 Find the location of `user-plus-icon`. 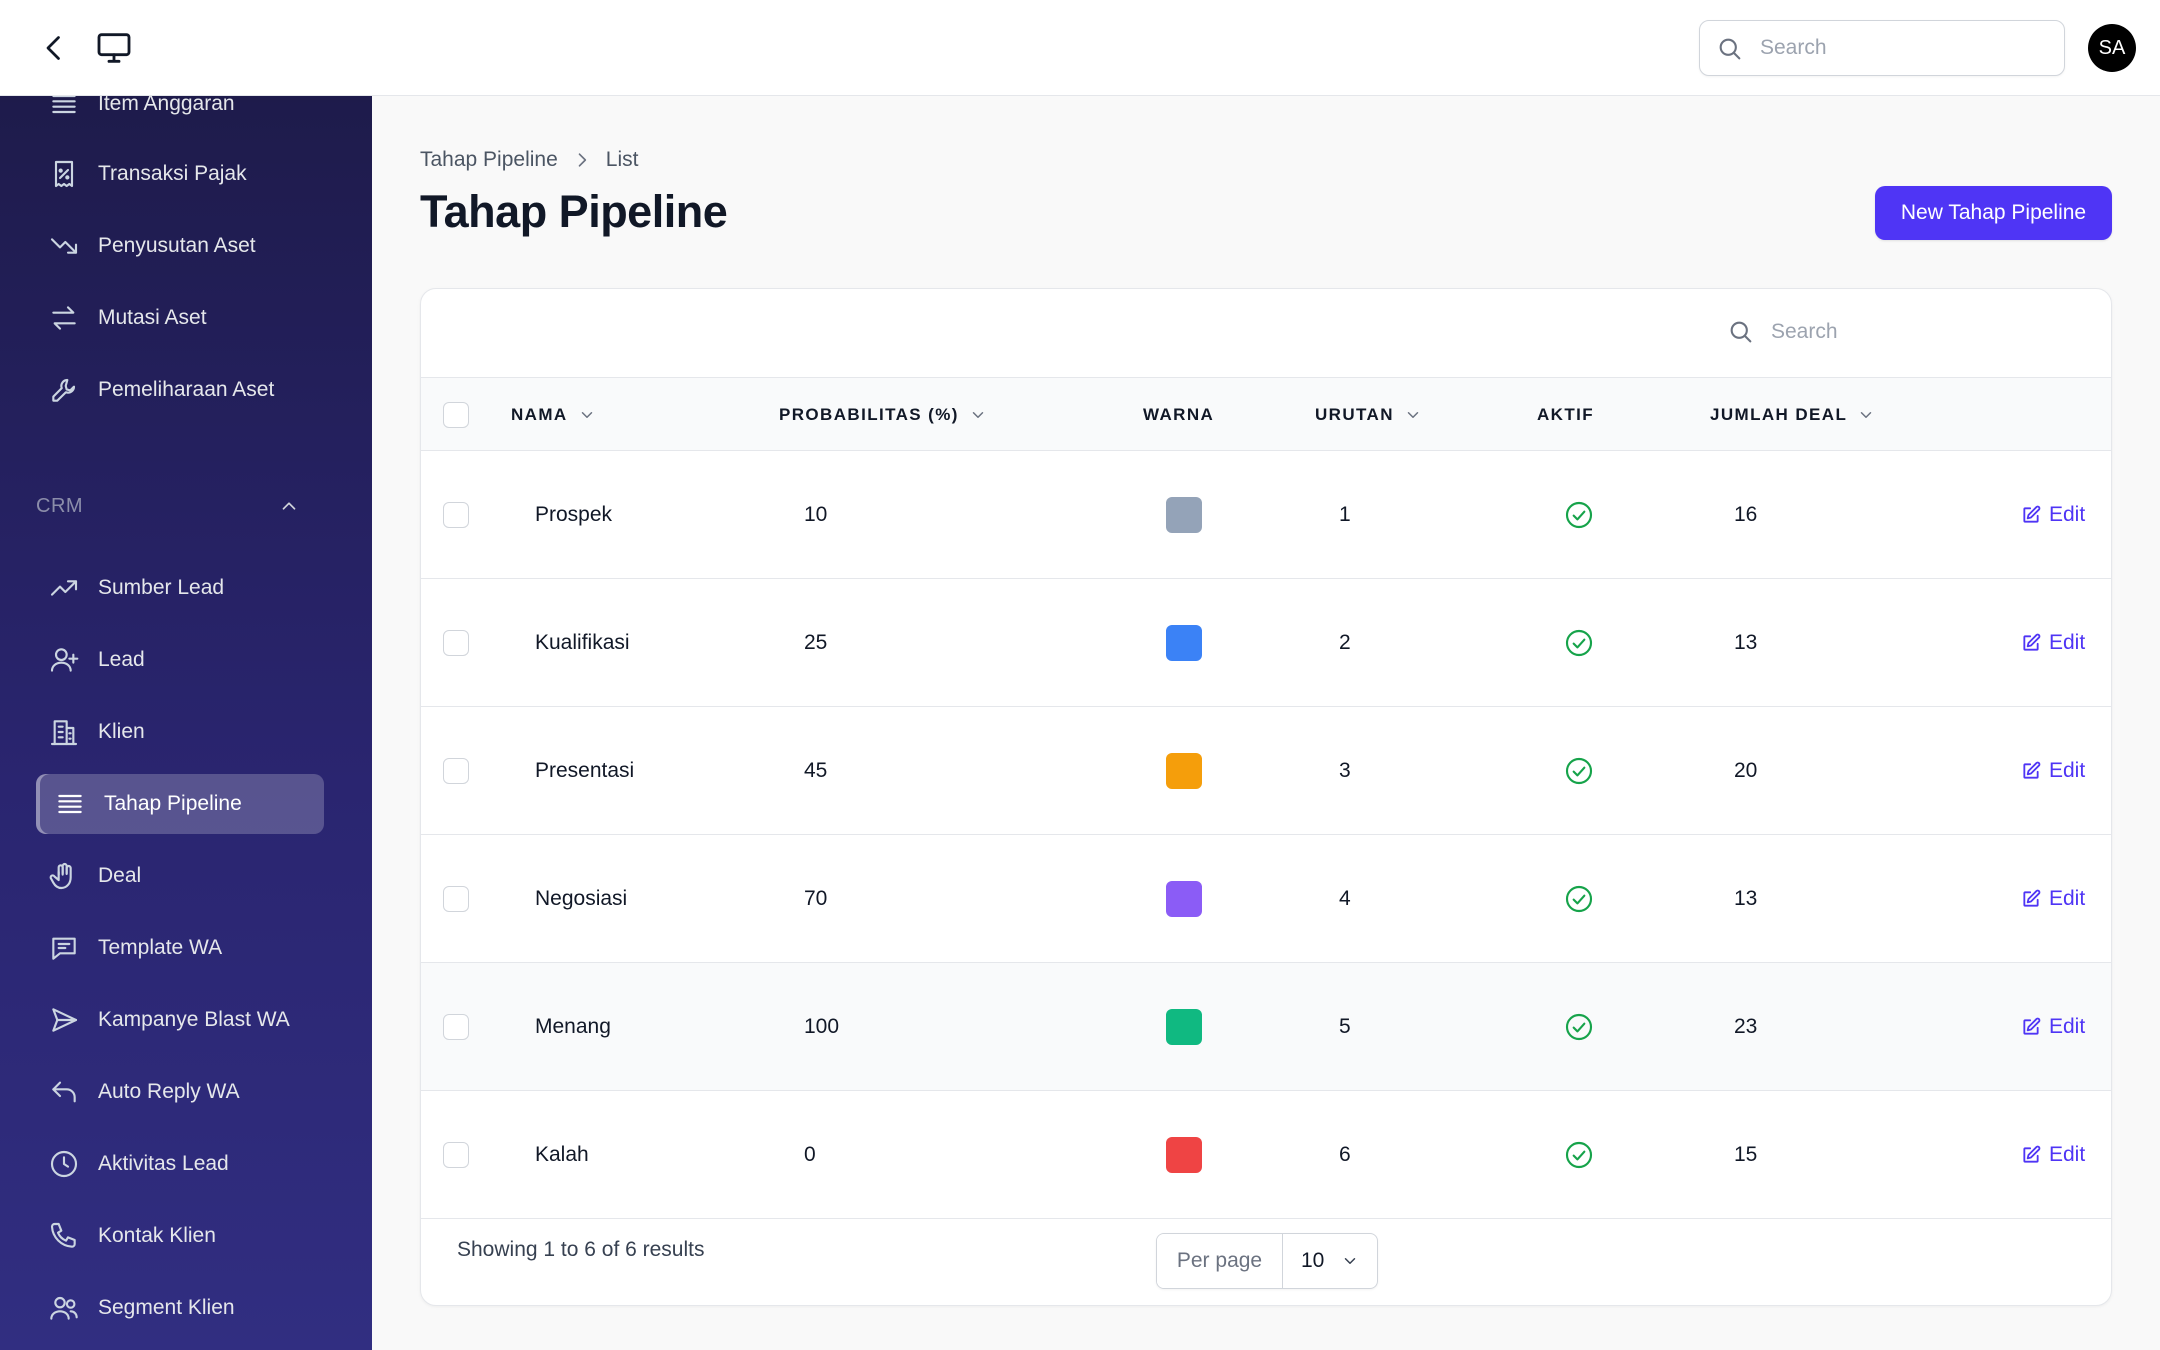

user-plus-icon is located at coordinates (66, 660).